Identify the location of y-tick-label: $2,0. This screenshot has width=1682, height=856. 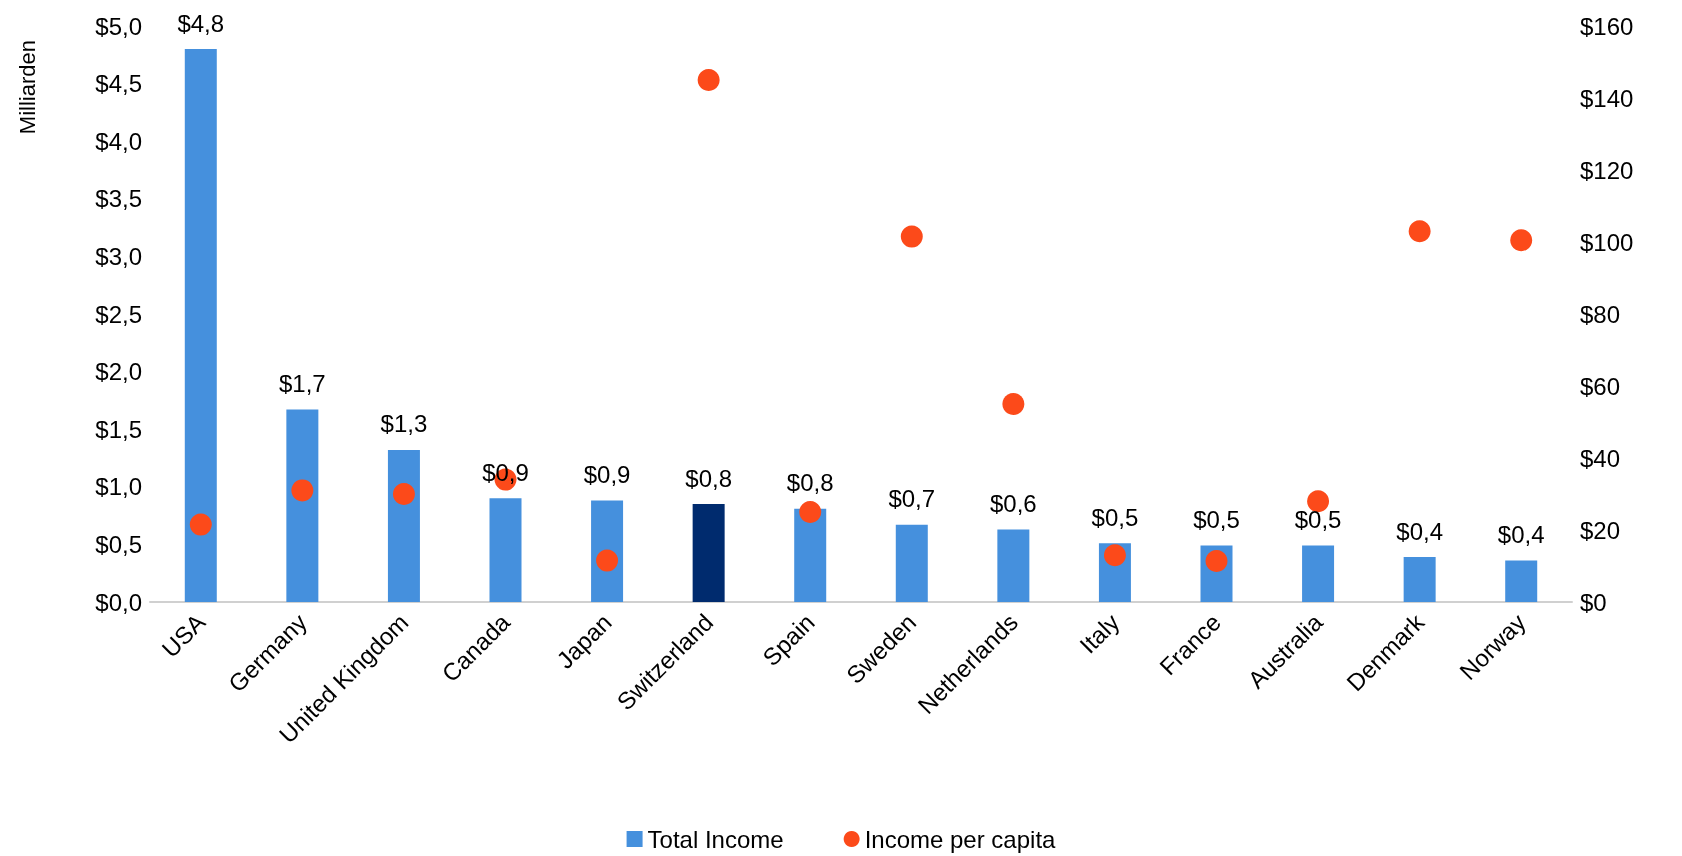
(118, 372).